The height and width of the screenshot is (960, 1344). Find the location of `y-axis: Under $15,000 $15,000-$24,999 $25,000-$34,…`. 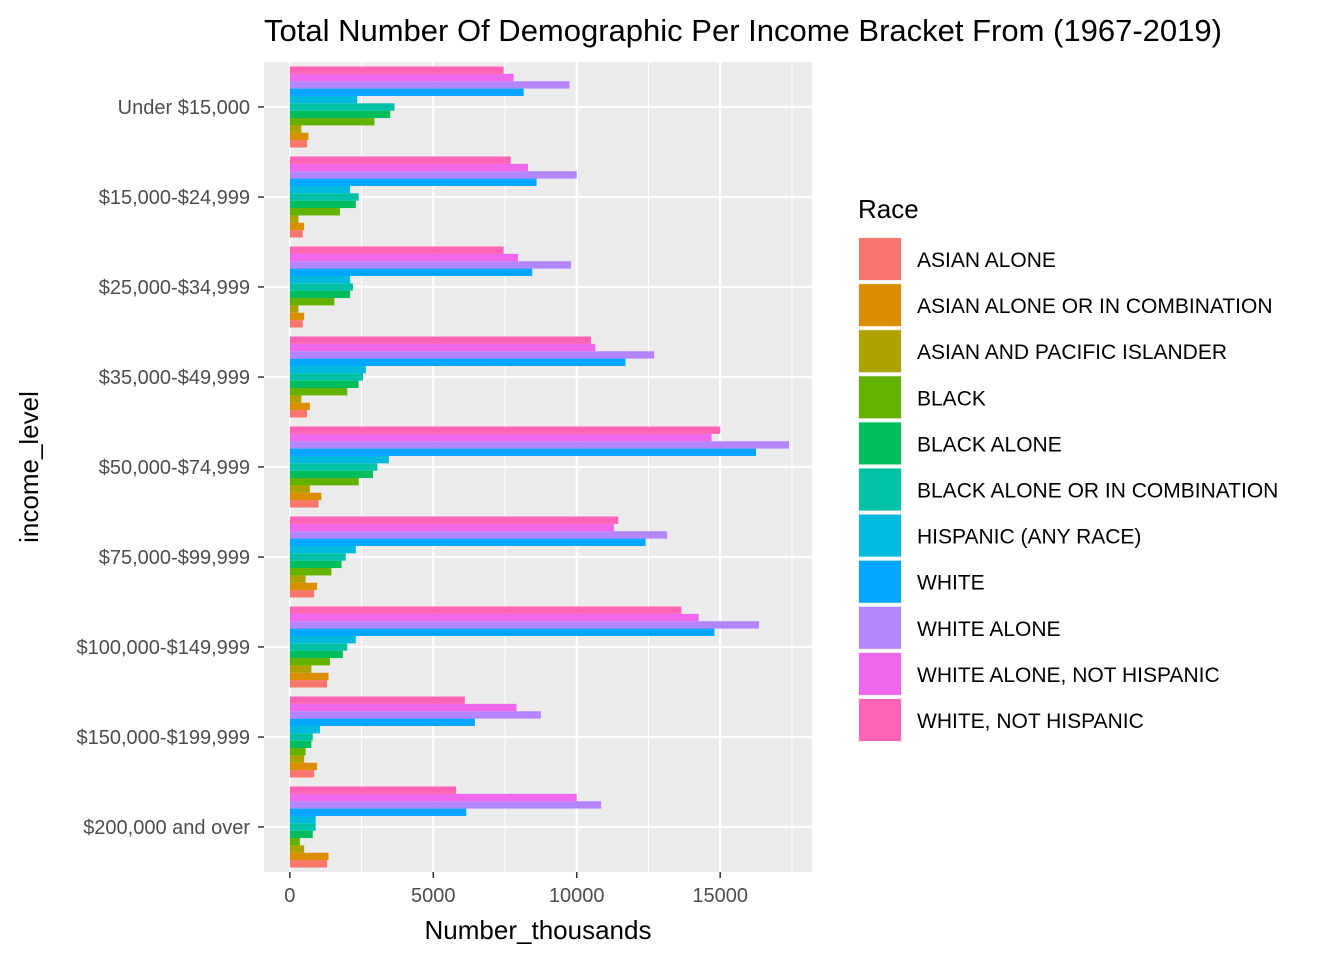

y-axis: Under $15,000 $15,000-$24,999 $25,000-$34,… is located at coordinates (170, 468).